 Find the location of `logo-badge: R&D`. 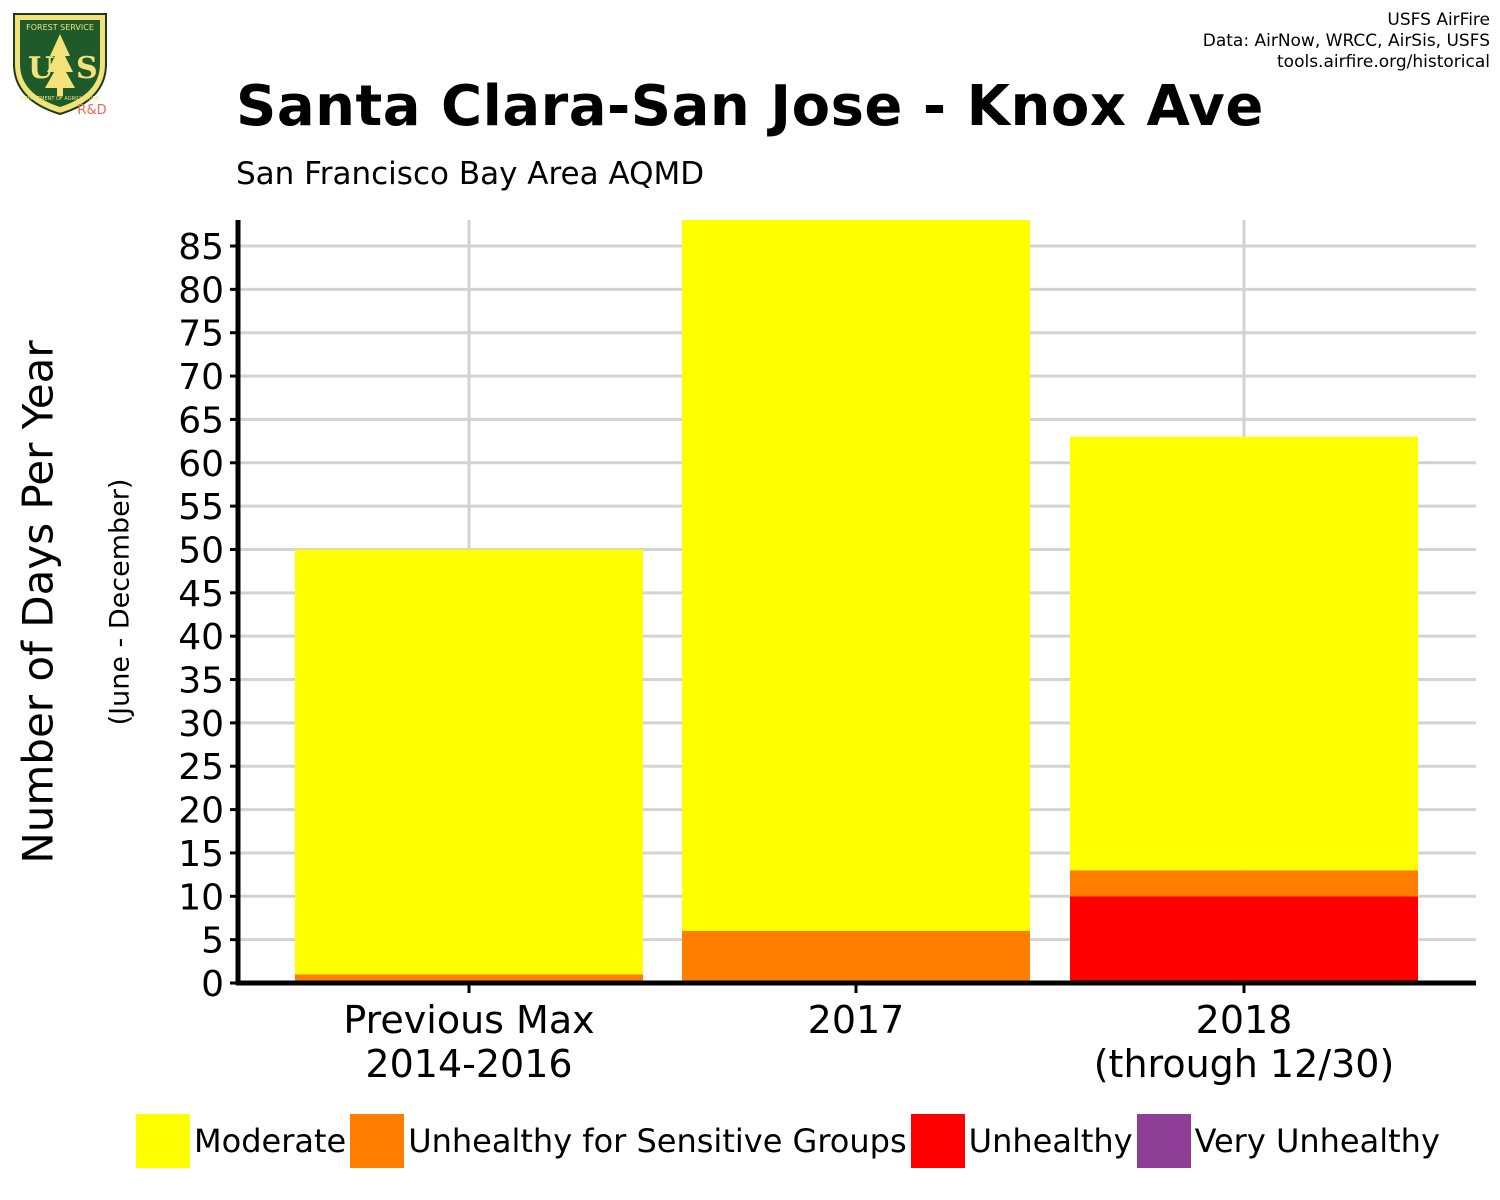

logo-badge: R&D is located at coordinates (91, 110).